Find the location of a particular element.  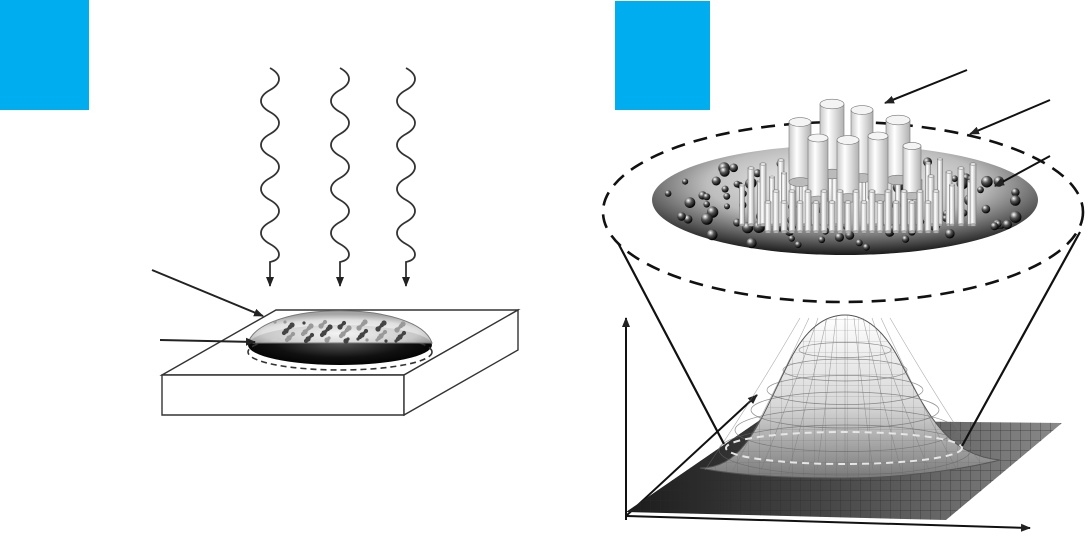

pointer-arrow-particles is located at coordinates (1022, 171).